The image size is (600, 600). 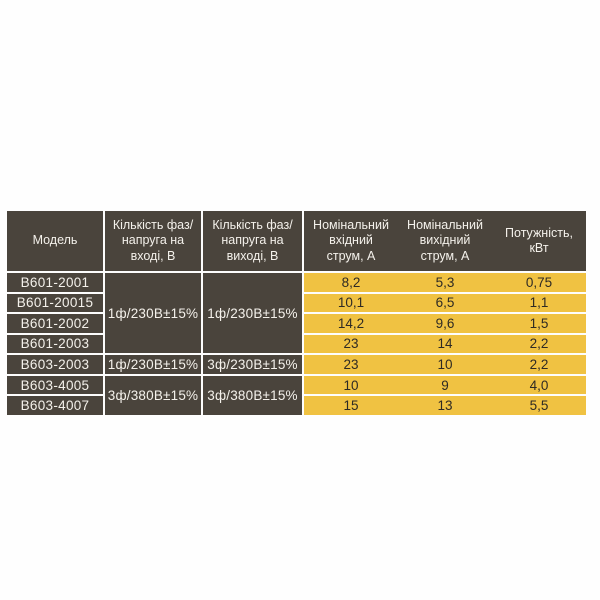 I want to click on data-row: 8,2 5,3 0,75, so click(x=445, y=282).